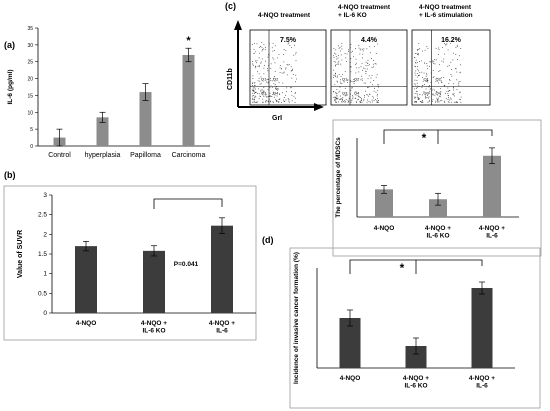  What do you see at coordinates (350, 378) in the screenshot?
I see `category-label: 4-NQO` at bounding box center [350, 378].